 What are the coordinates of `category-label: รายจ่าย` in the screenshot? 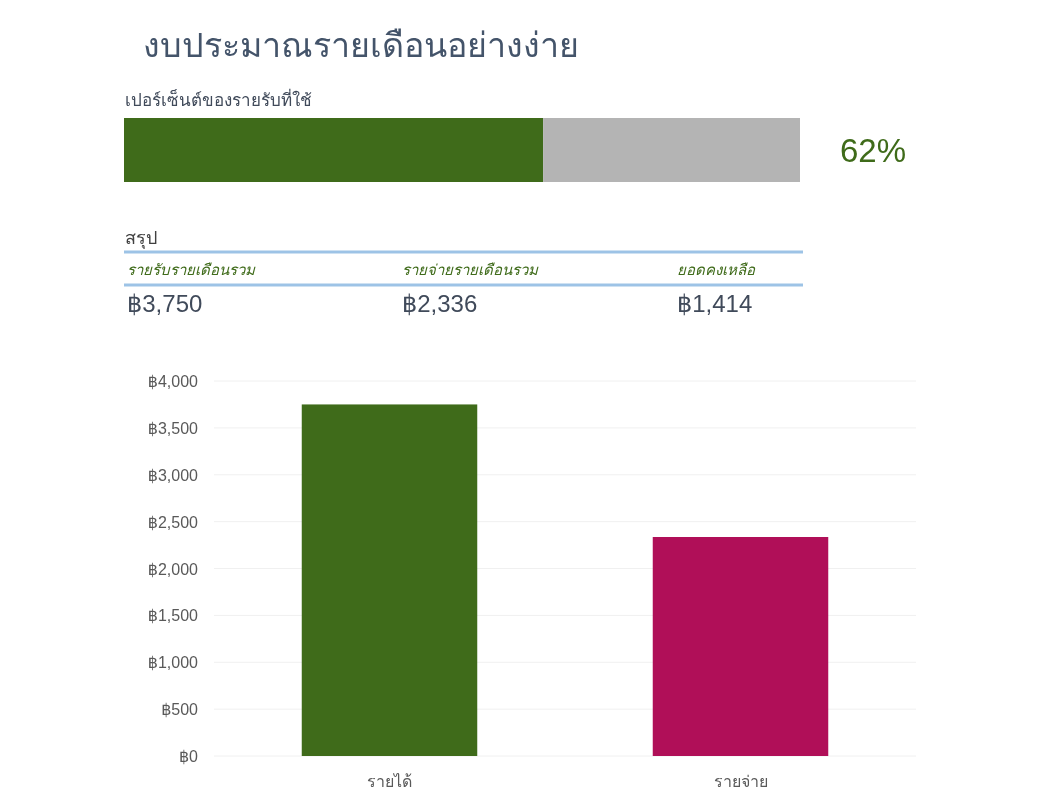 It's located at (740, 781).